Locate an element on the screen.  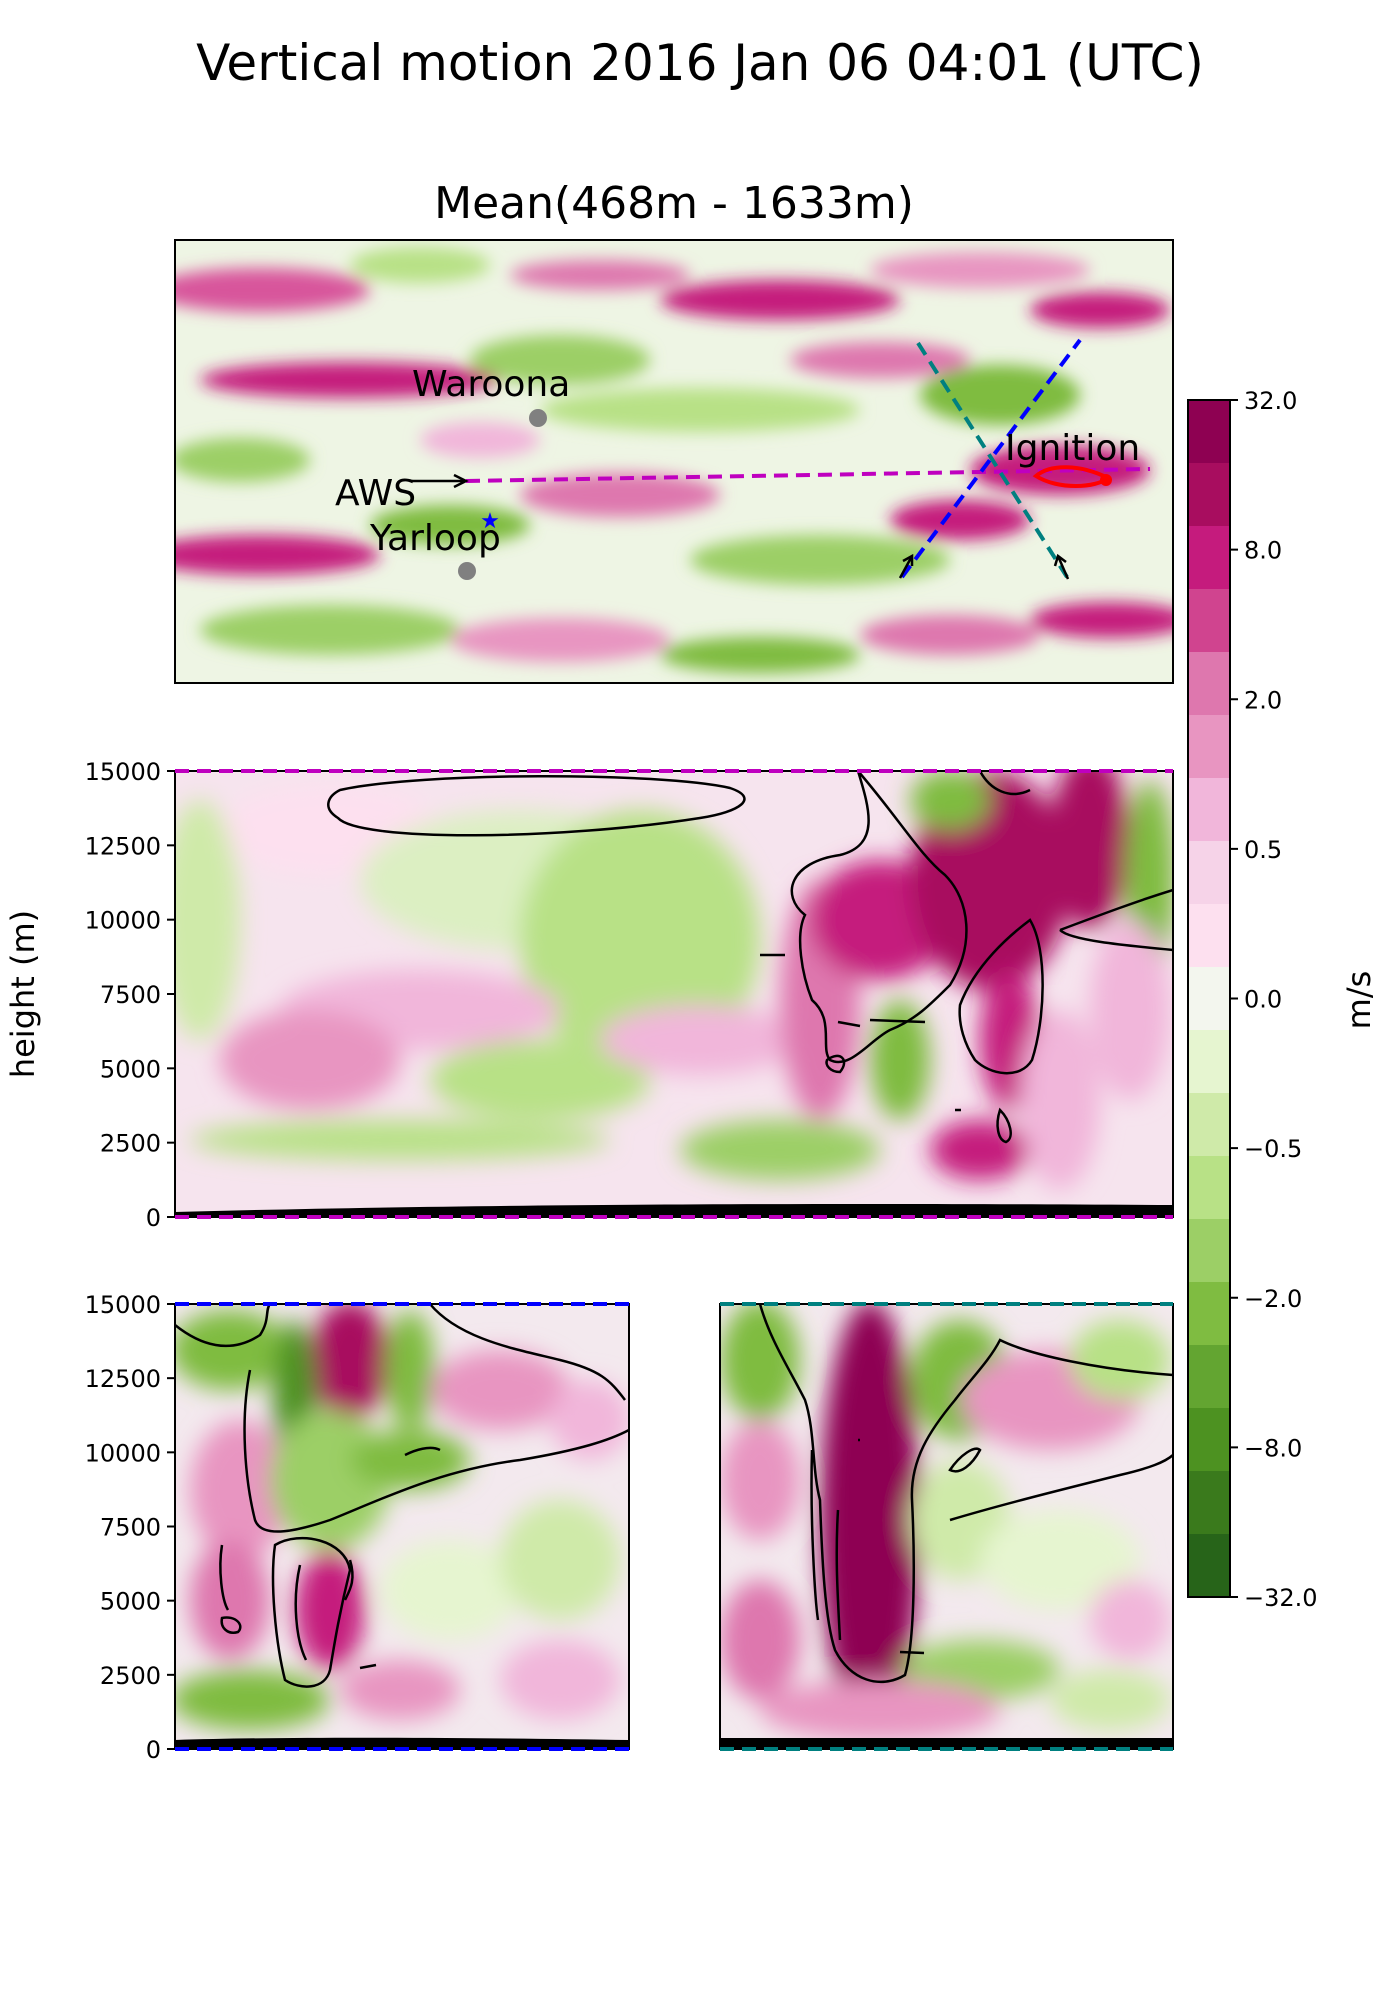
ignition-label: Ignition is located at coordinates (1072, 448).